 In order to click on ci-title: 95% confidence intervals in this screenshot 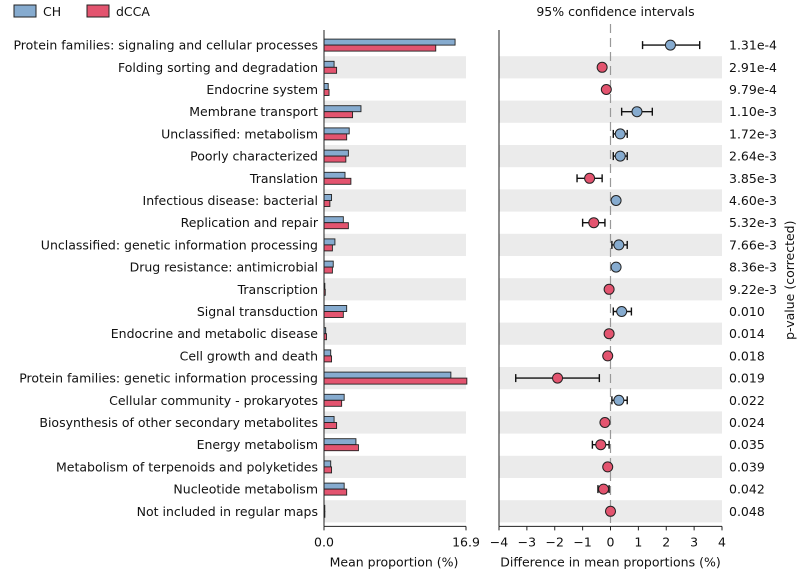, I will do `click(615, 11)`.